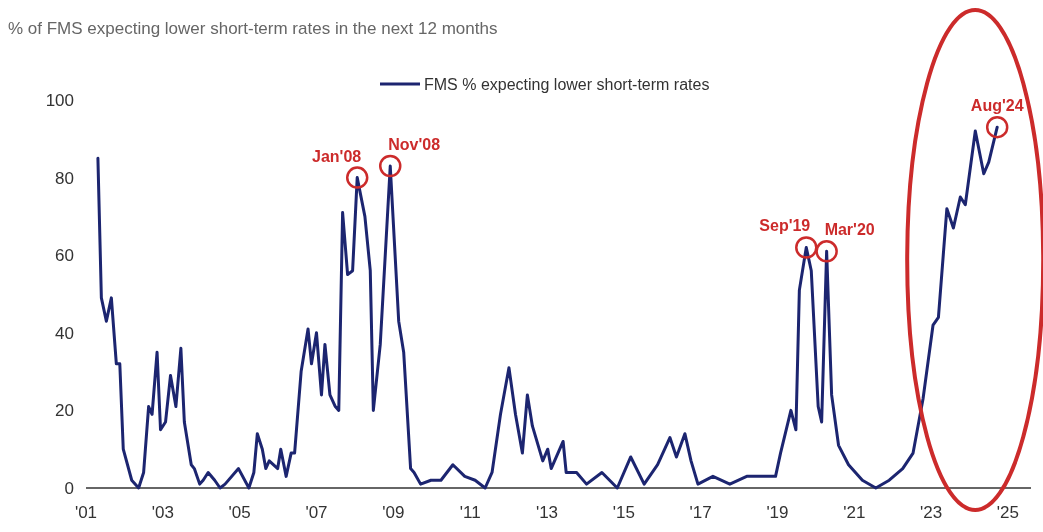 The height and width of the screenshot is (532, 1043). What do you see at coordinates (547, 512) in the screenshot?
I see `x-tick-label: '13` at bounding box center [547, 512].